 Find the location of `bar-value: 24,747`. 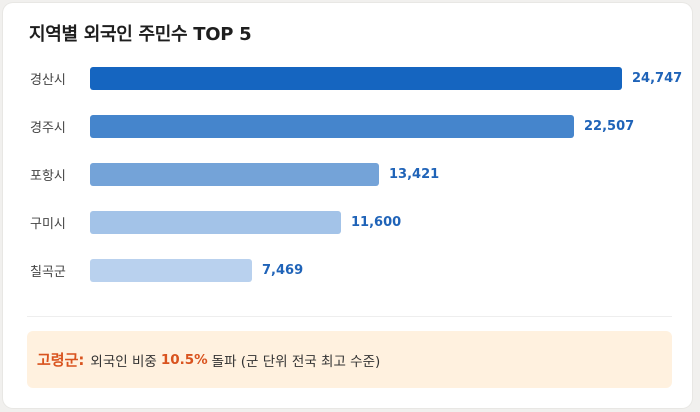

bar-value: 24,747 is located at coordinates (657, 78).